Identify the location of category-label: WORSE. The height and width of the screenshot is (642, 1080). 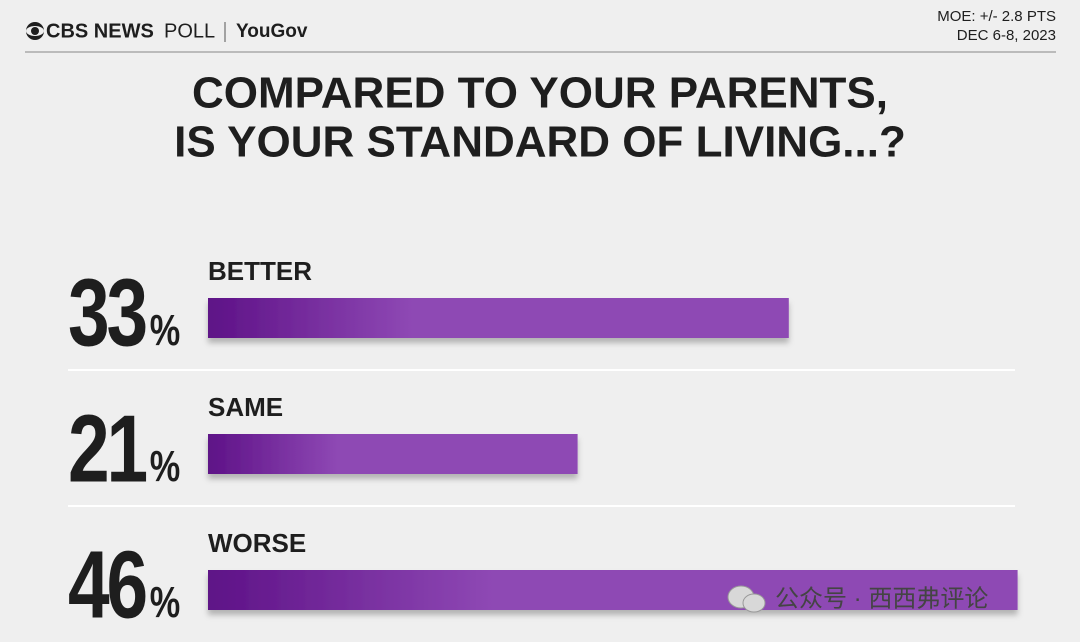
(257, 543).